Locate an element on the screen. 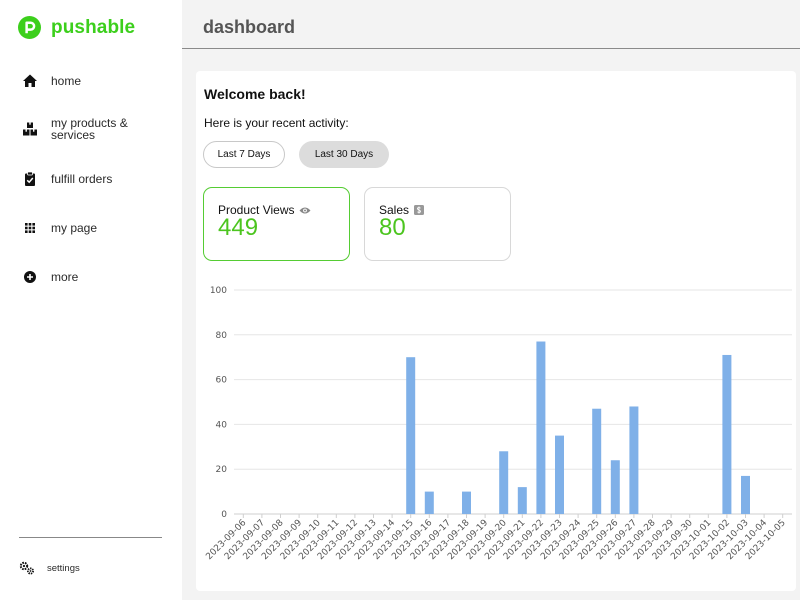 This screenshot has width=800, height=600. y-tick-label: 60 is located at coordinates (222, 381).